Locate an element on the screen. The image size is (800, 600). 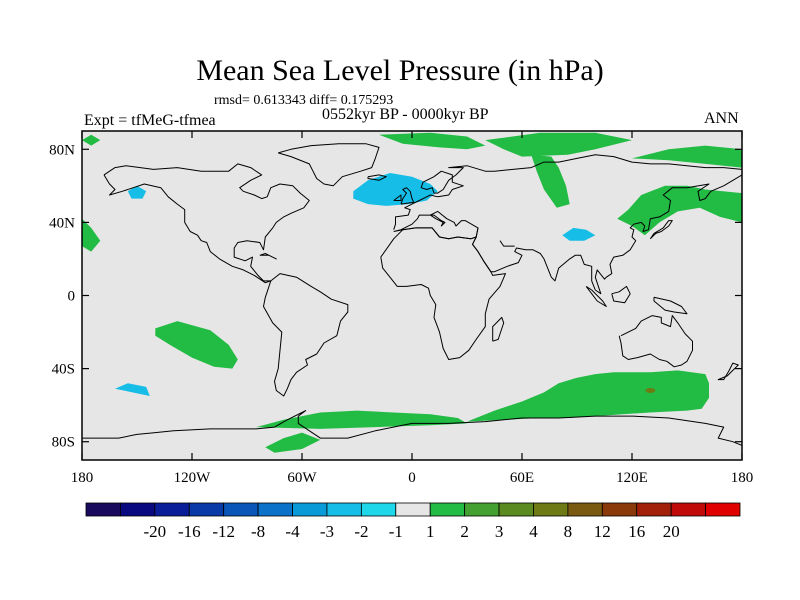
anomaly-alaska-bit is located at coordinates (91, 140).